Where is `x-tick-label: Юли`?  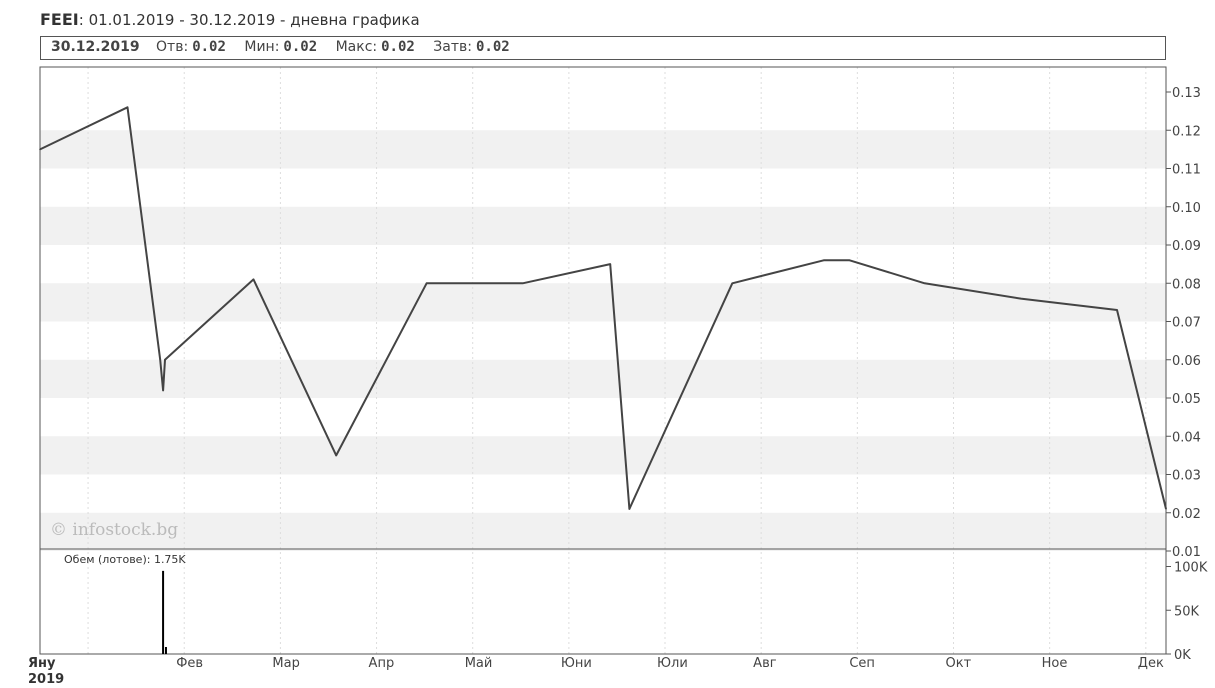 x-tick-label: Юли is located at coordinates (672, 663).